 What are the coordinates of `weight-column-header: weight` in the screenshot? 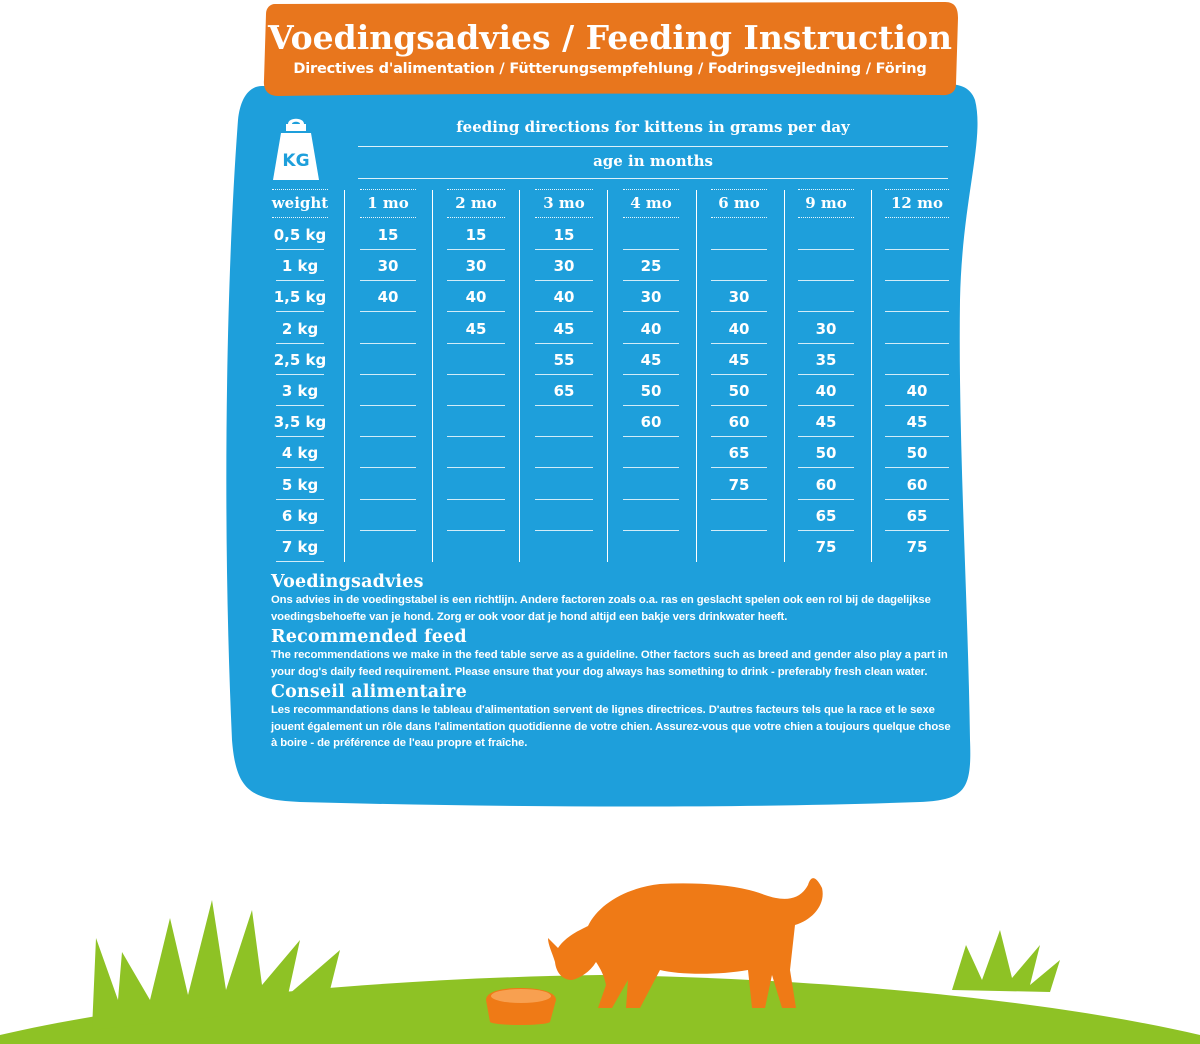 It's located at (300, 203).